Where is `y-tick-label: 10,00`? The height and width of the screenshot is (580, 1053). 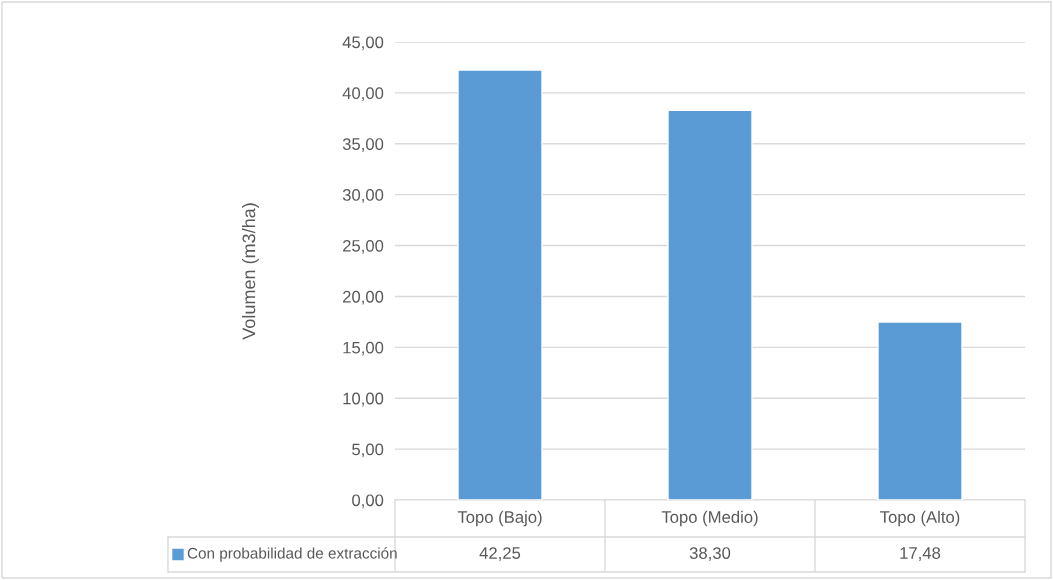
y-tick-label: 10,00 is located at coordinates (363, 399).